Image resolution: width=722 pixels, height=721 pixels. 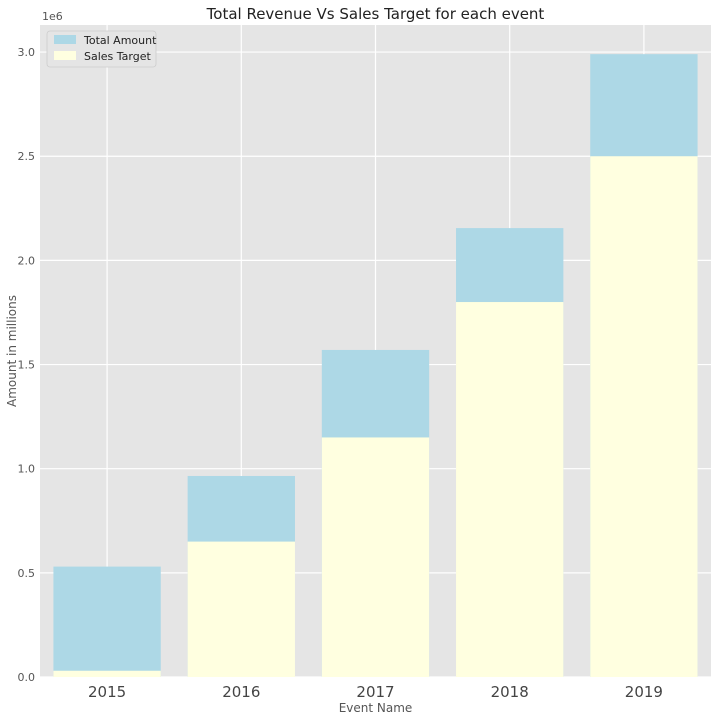 What do you see at coordinates (376, 708) in the screenshot?
I see `x-axis-label: Event Name` at bounding box center [376, 708].